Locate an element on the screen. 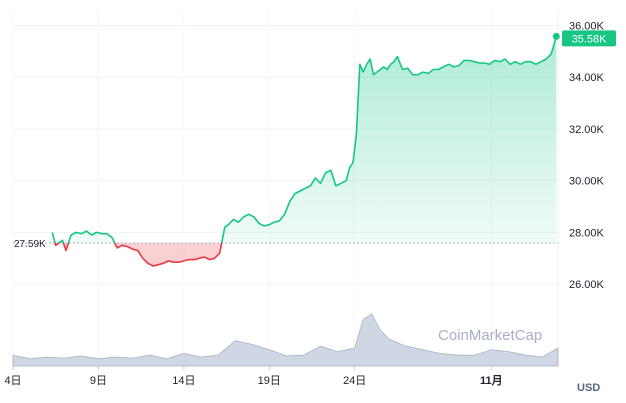 This screenshot has width=626, height=403. y-tick-label: 26.00K is located at coordinates (587, 285).